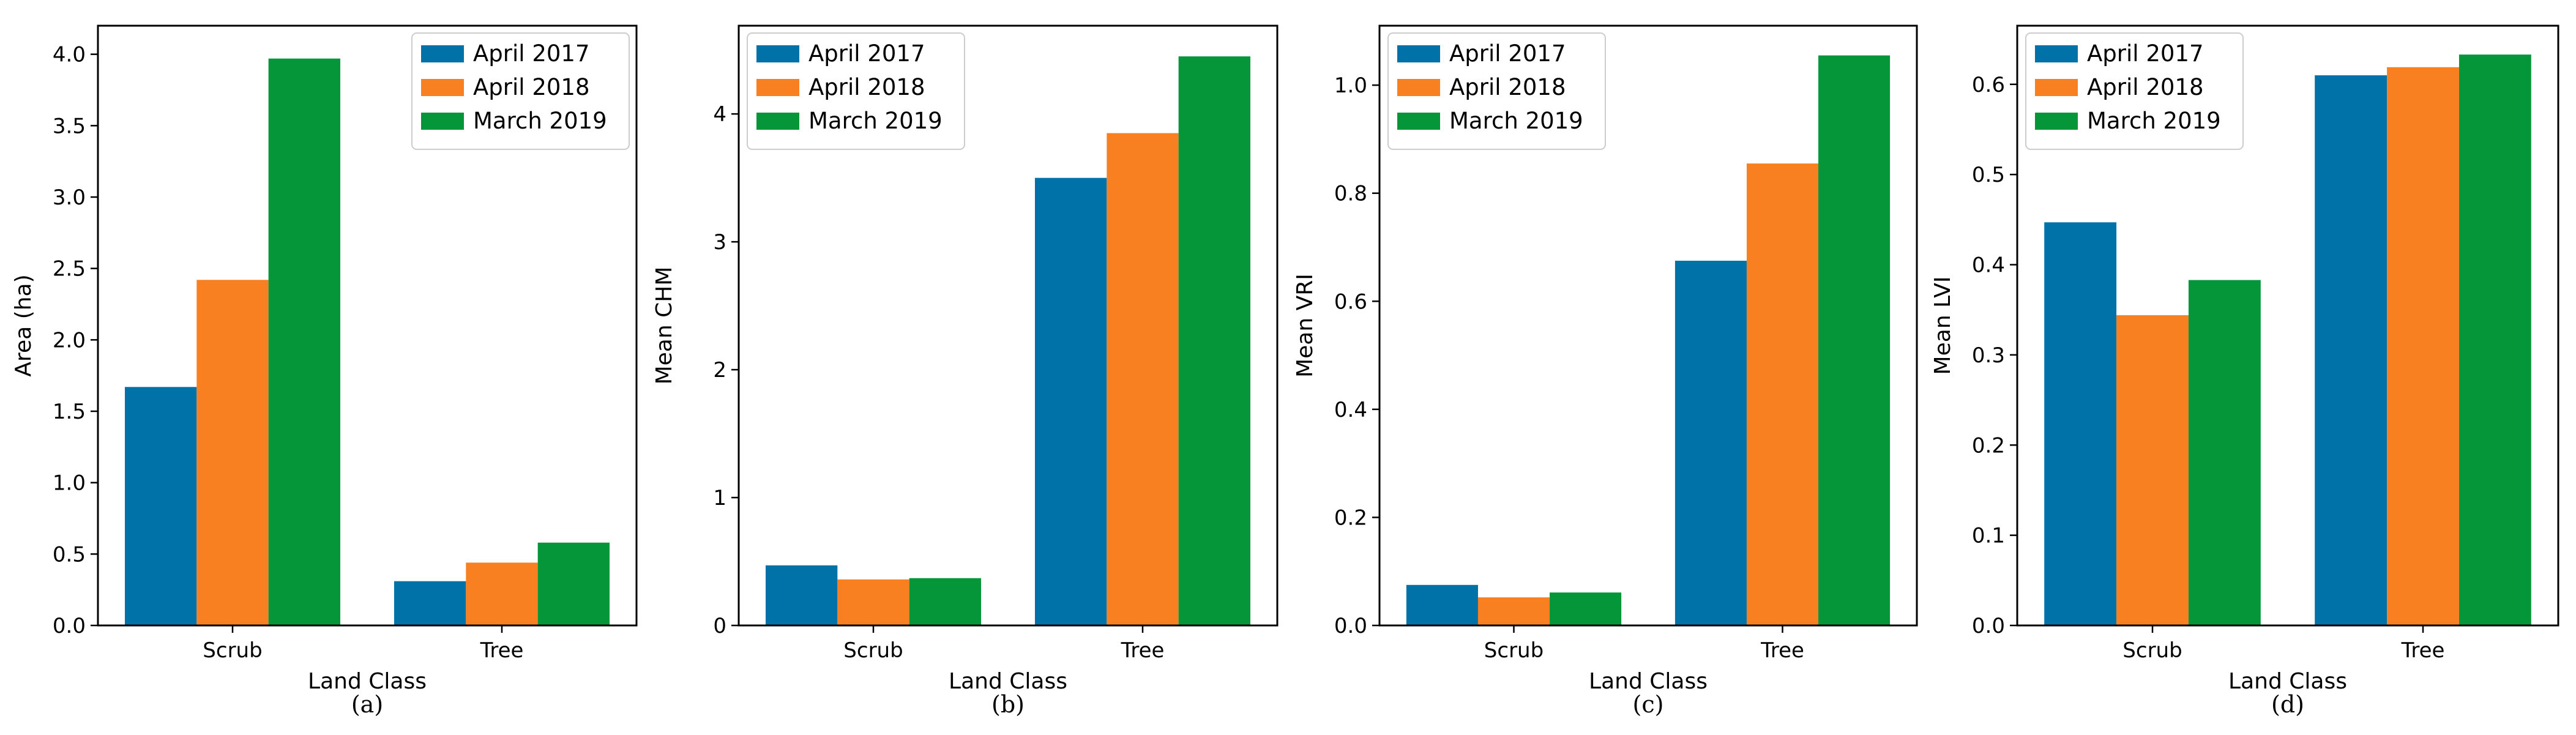  I want to click on y-tick-label: 0.3, so click(1988, 355).